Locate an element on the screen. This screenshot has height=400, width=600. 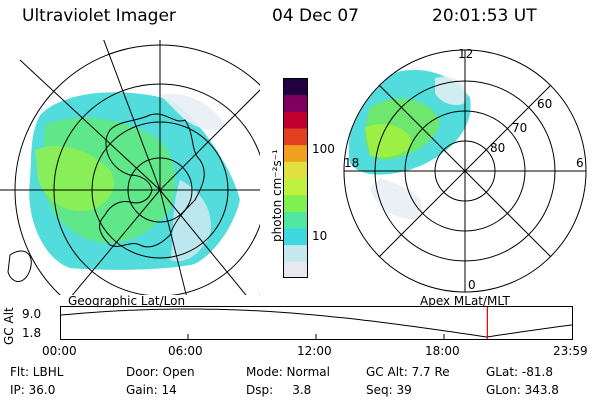
mlat-label-80: 80 is located at coordinates (498, 148).